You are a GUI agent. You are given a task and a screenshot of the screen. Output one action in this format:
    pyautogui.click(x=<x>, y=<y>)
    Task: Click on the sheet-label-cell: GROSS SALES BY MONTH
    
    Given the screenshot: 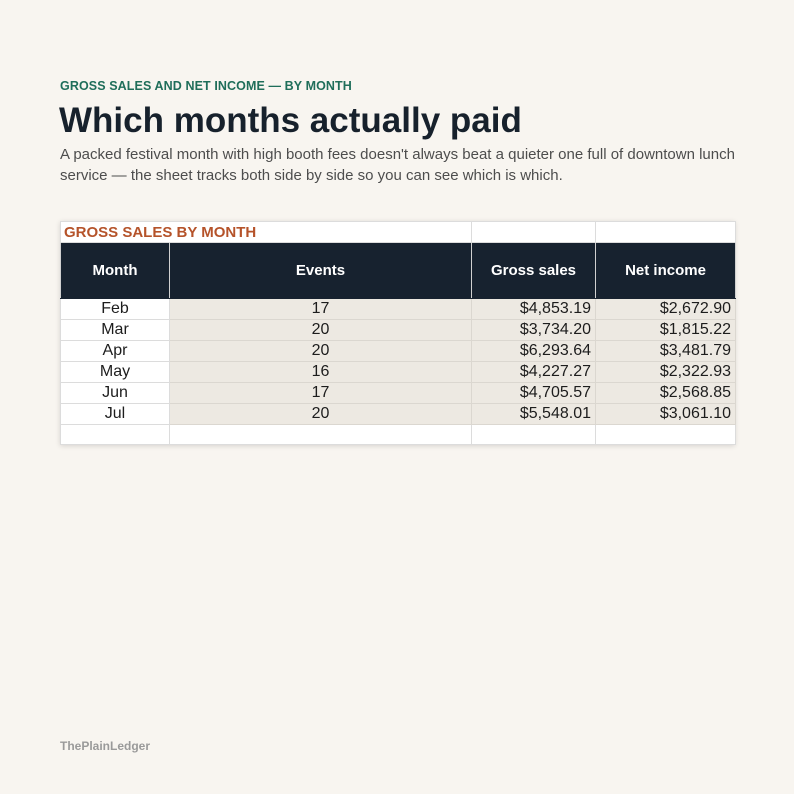 What is the action you would take?
    pyautogui.click(x=266, y=232)
    